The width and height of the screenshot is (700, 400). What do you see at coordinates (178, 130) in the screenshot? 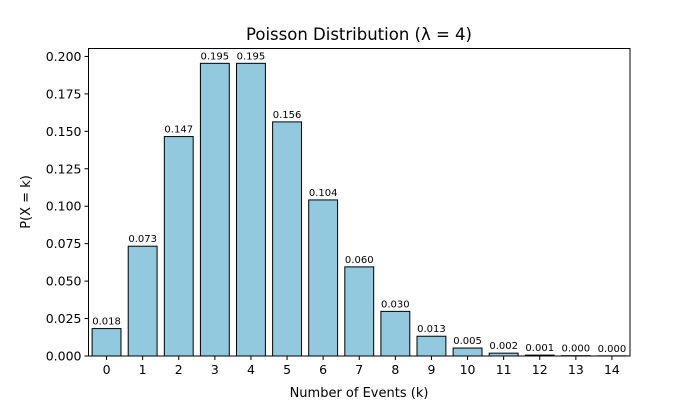
I see `data-label-2: 0.147` at bounding box center [178, 130].